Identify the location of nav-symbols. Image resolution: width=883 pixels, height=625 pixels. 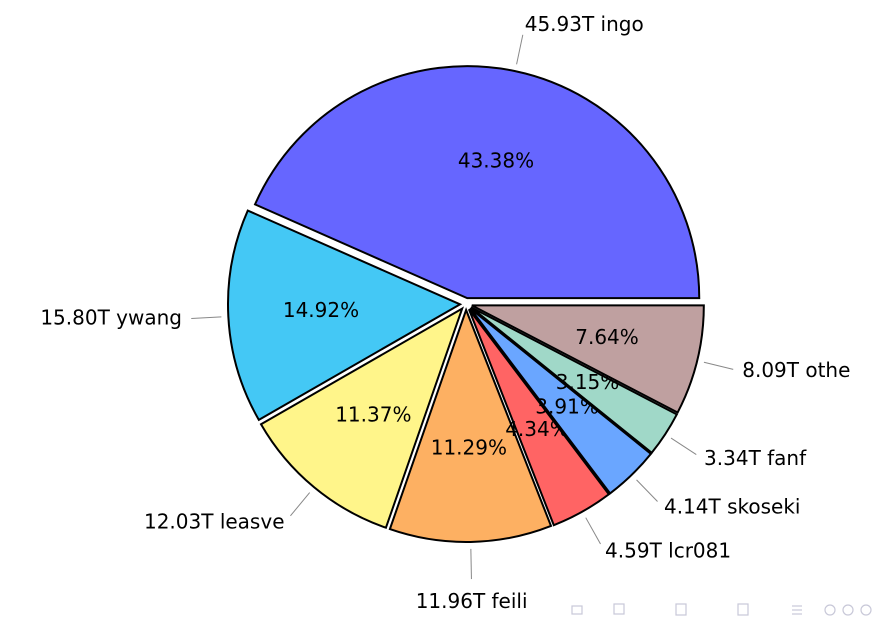
(721, 609).